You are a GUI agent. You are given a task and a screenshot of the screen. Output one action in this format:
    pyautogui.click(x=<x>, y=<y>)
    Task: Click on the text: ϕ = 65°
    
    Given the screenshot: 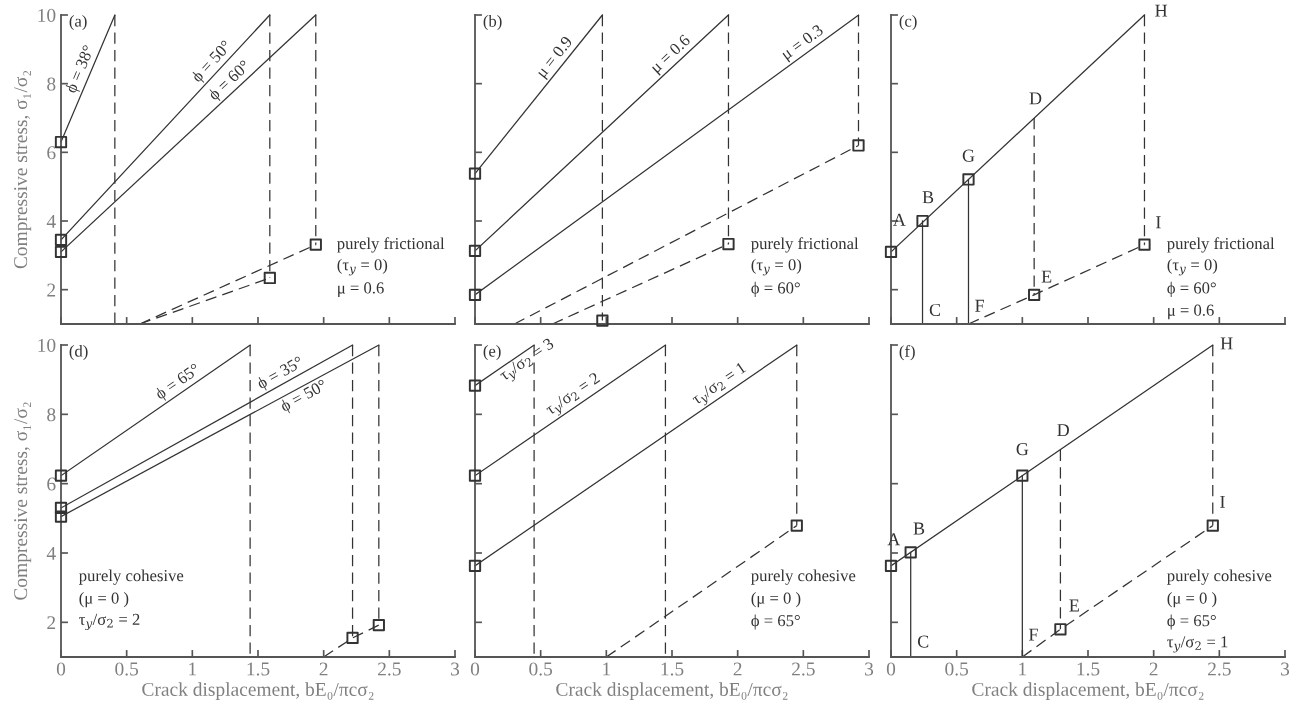 What is the action you would take?
    pyautogui.click(x=178, y=382)
    